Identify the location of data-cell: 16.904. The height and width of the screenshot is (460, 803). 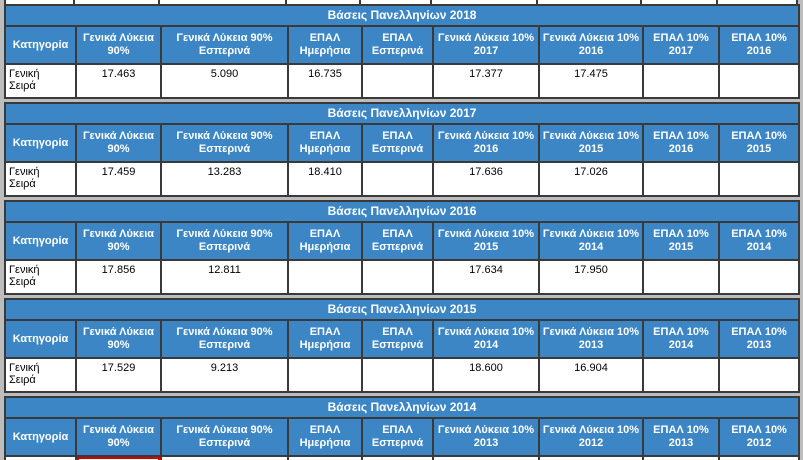
(591, 375).